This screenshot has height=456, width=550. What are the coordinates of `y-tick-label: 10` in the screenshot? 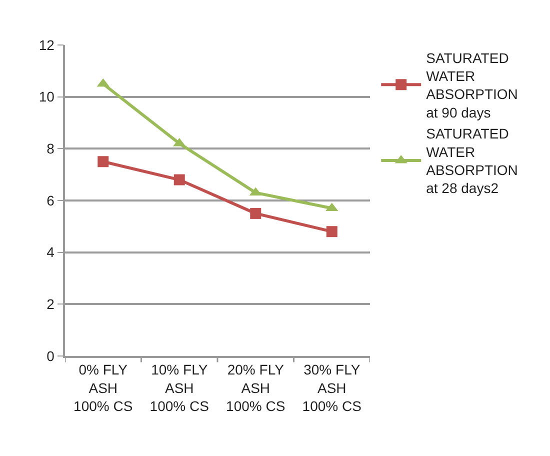 It's located at (46, 96).